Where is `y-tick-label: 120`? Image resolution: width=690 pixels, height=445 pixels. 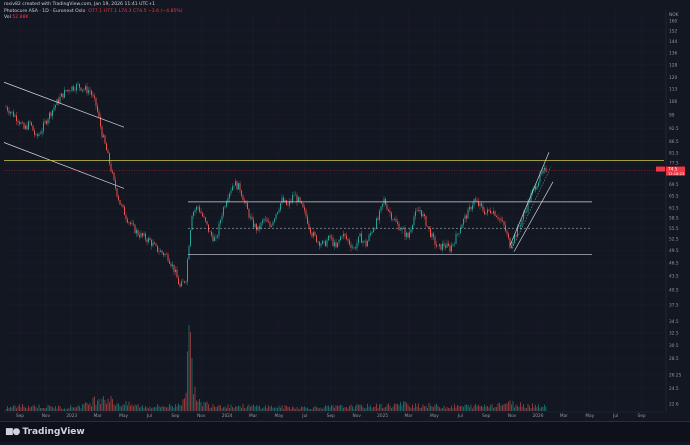
y-tick-label: 120 is located at coordinates (673, 78).